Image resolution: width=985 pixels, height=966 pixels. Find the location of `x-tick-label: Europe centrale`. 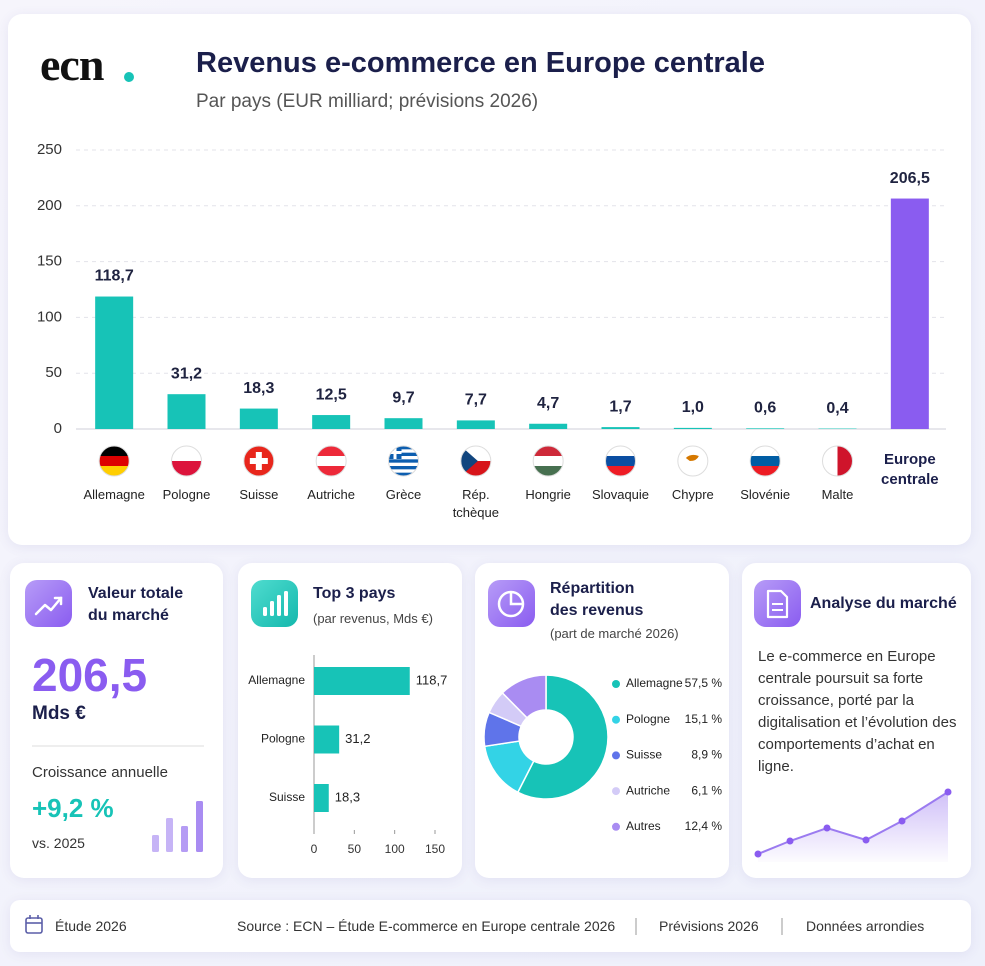

x-tick-label: Europe centrale is located at coordinates (910, 469).